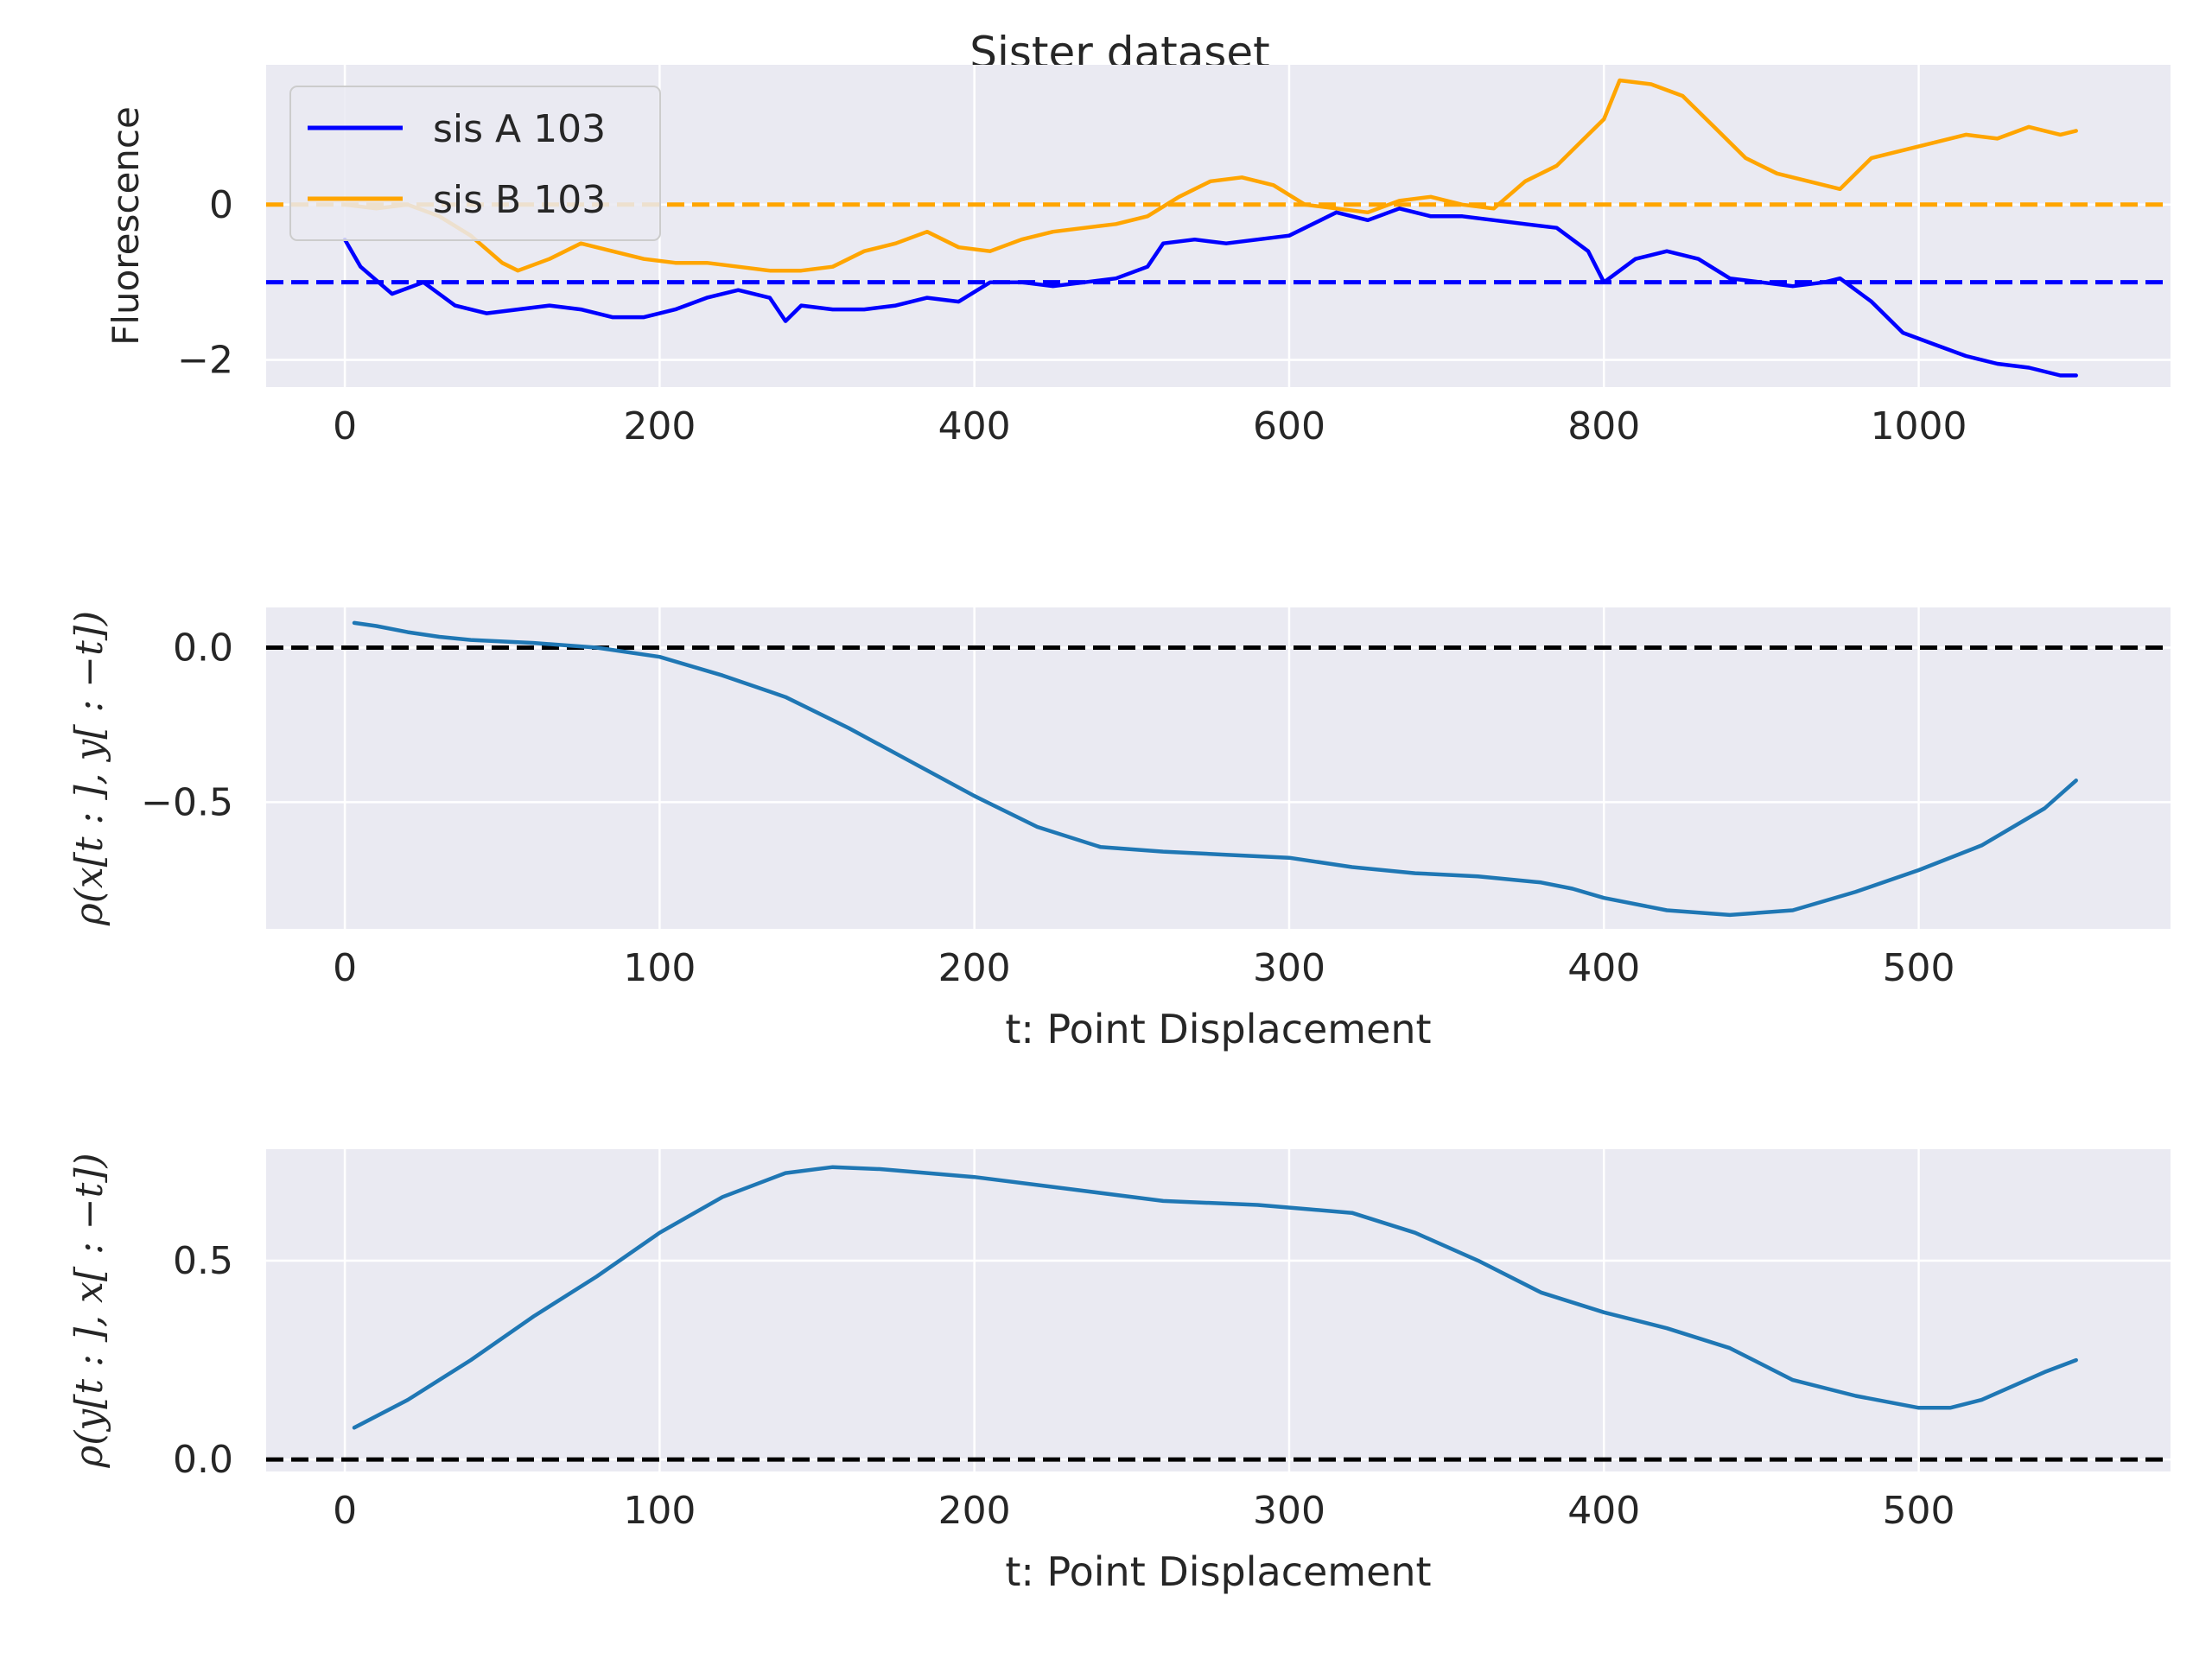 This screenshot has height=1659, width=2212. I want to click on legend: sis A 103 sis B 103, so click(475, 163).